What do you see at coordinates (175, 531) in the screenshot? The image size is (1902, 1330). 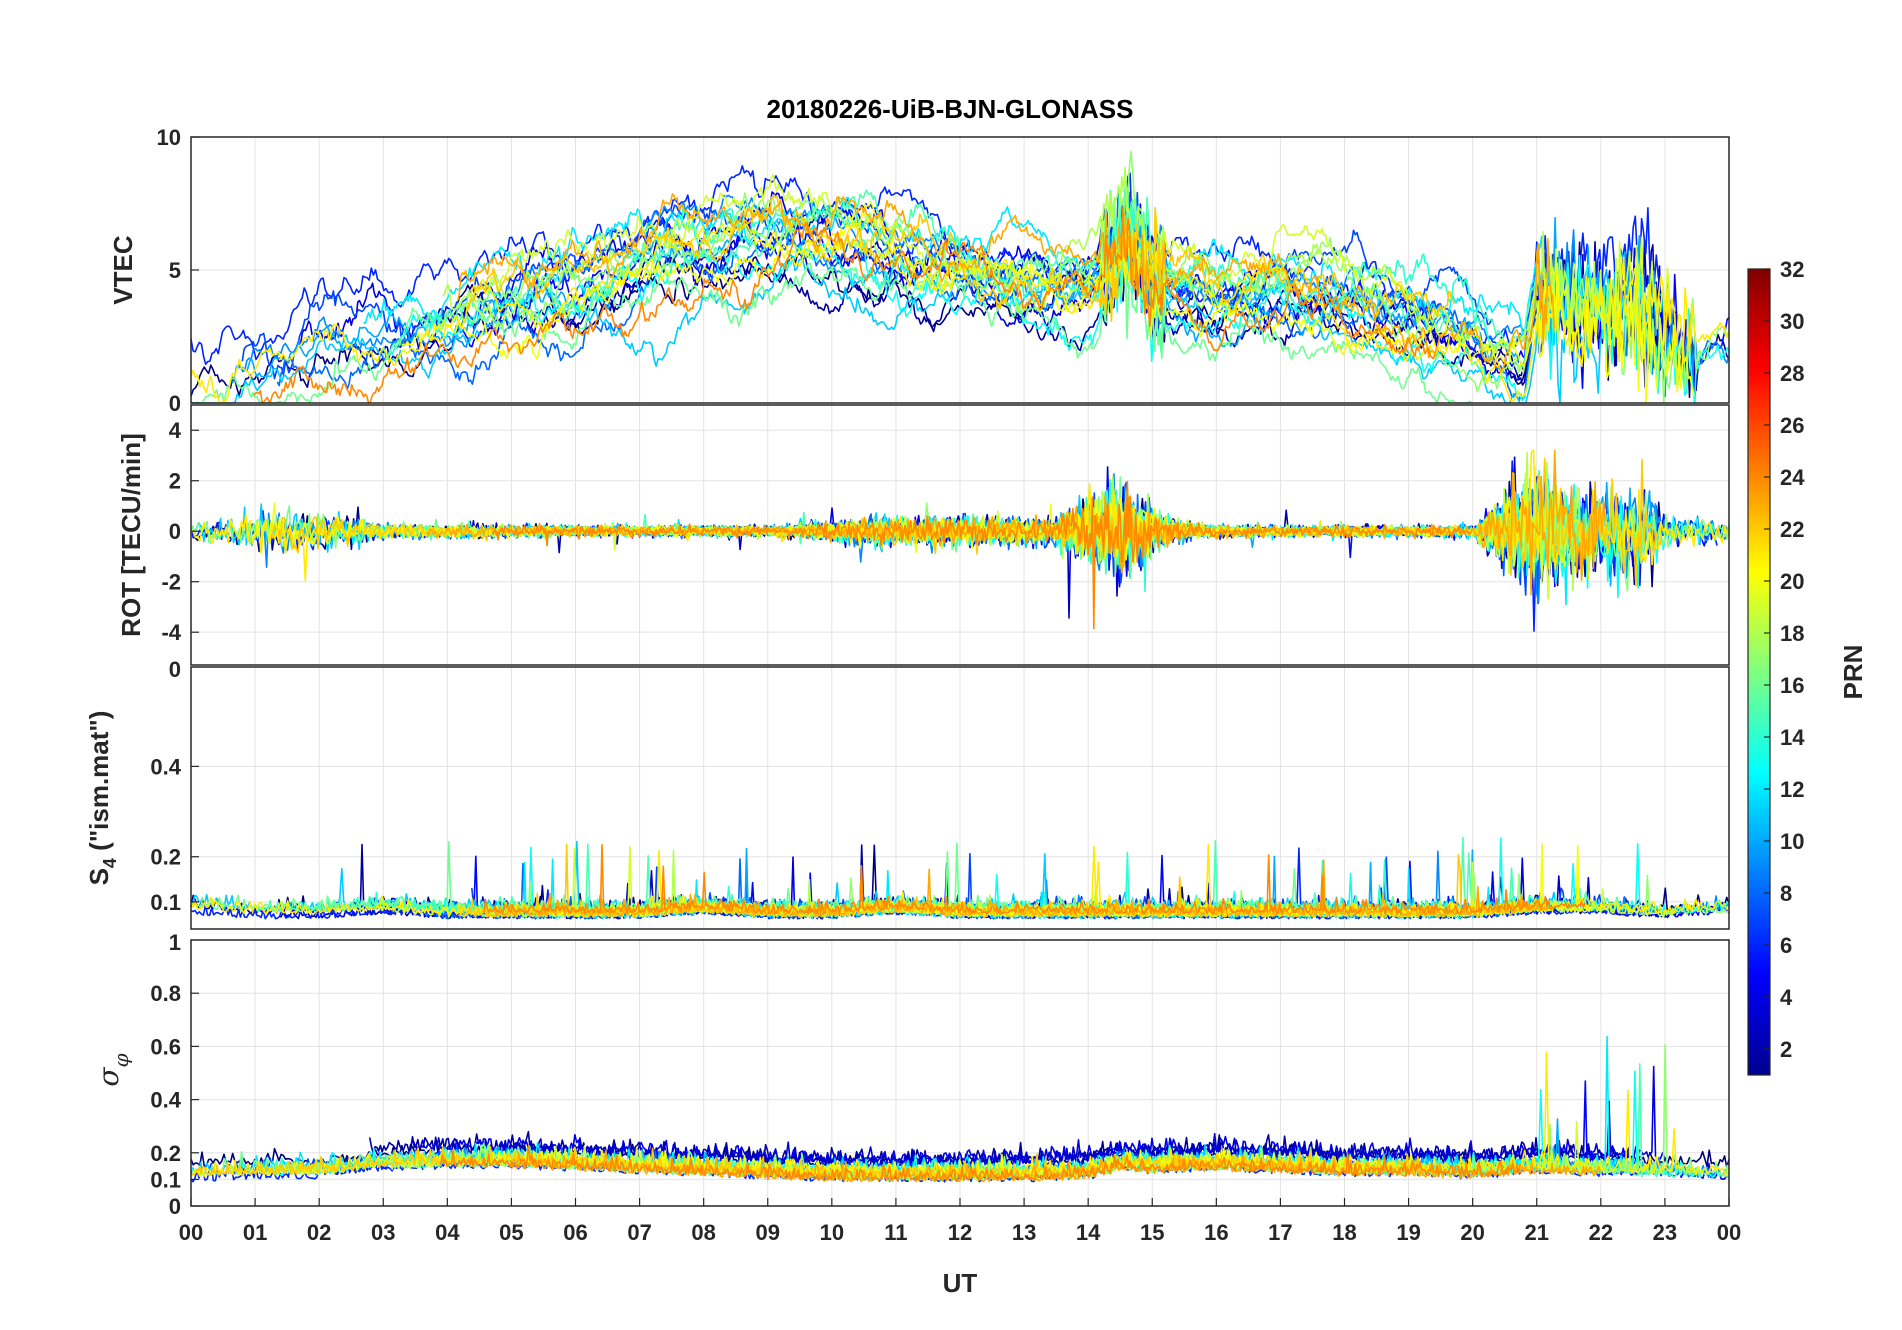 I see `rot-y-tick-label: 0` at bounding box center [175, 531].